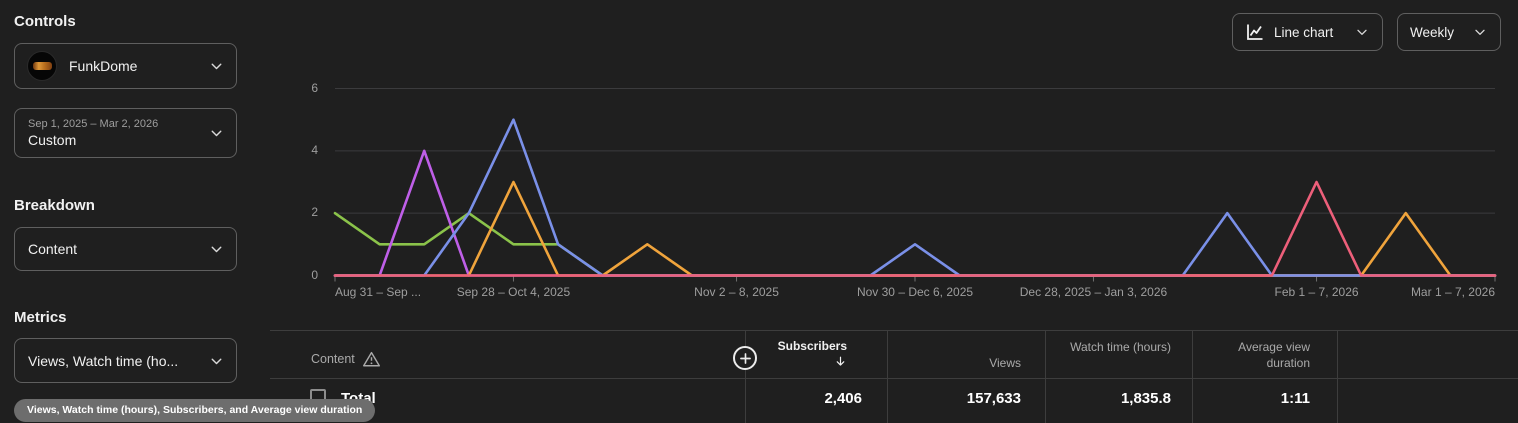 This screenshot has height=423, width=1518. What do you see at coordinates (843, 398) in the screenshot?
I see `total-subscribers: 2,406` at bounding box center [843, 398].